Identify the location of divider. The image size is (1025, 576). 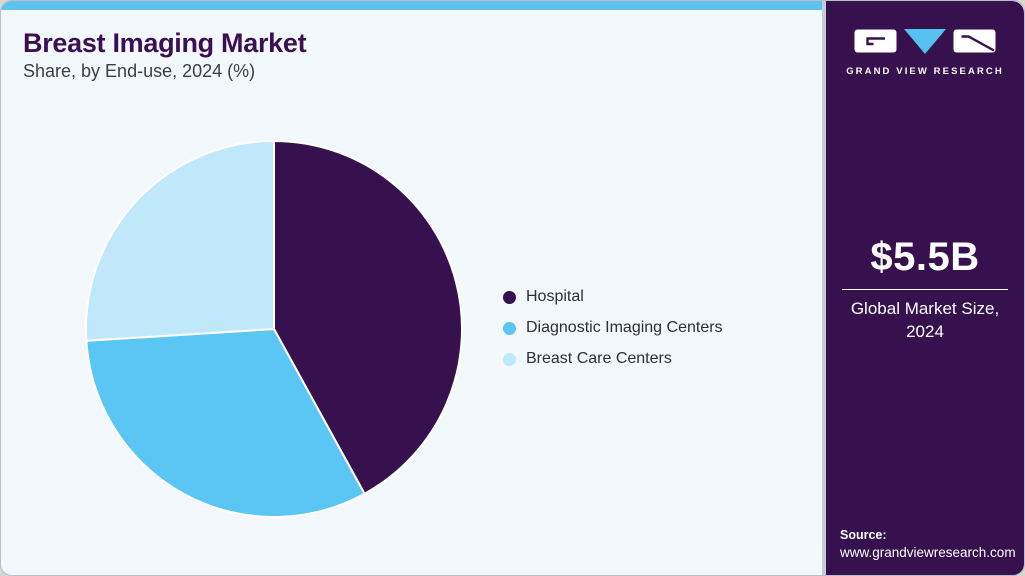
(925, 289).